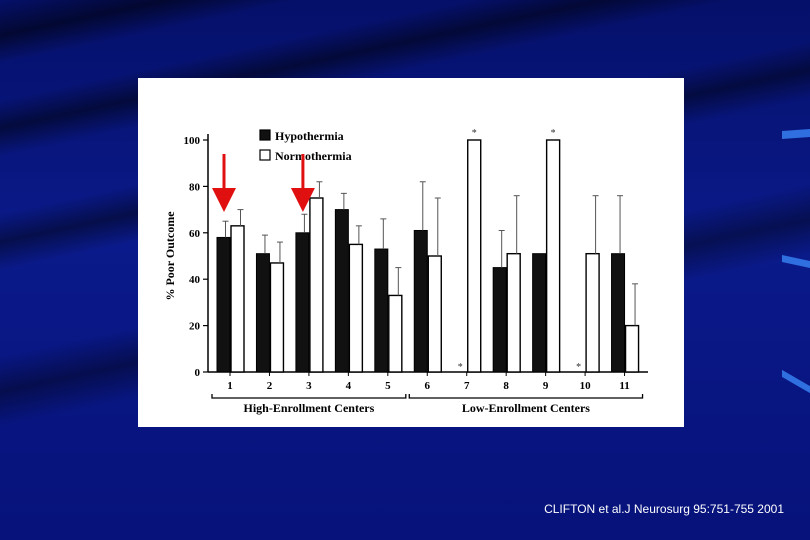  Describe the element at coordinates (170, 256) in the screenshot. I see `y-axis-label: % Poor Outcome` at that location.